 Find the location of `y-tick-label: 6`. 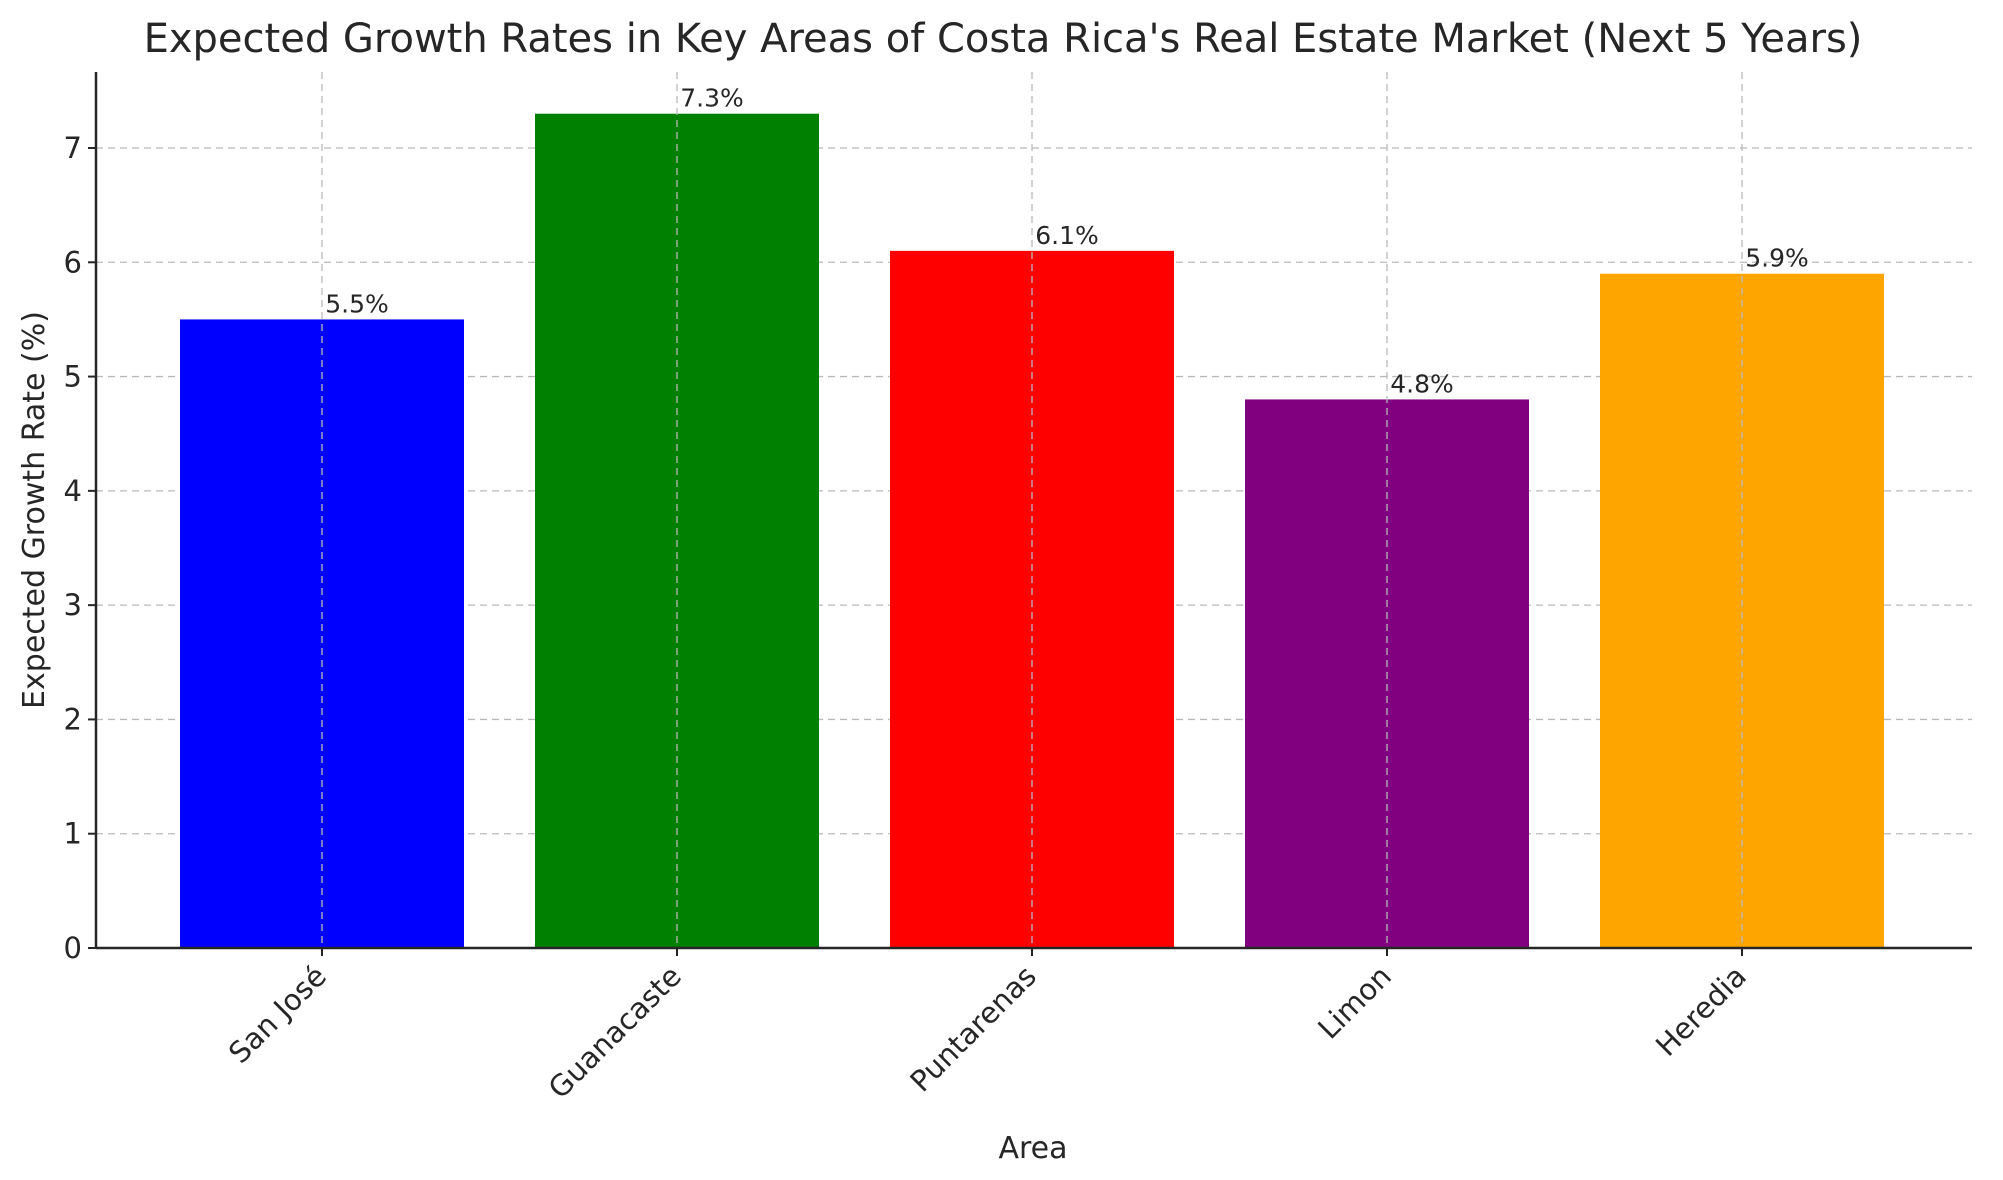

y-tick-label: 6 is located at coordinates (73, 262).